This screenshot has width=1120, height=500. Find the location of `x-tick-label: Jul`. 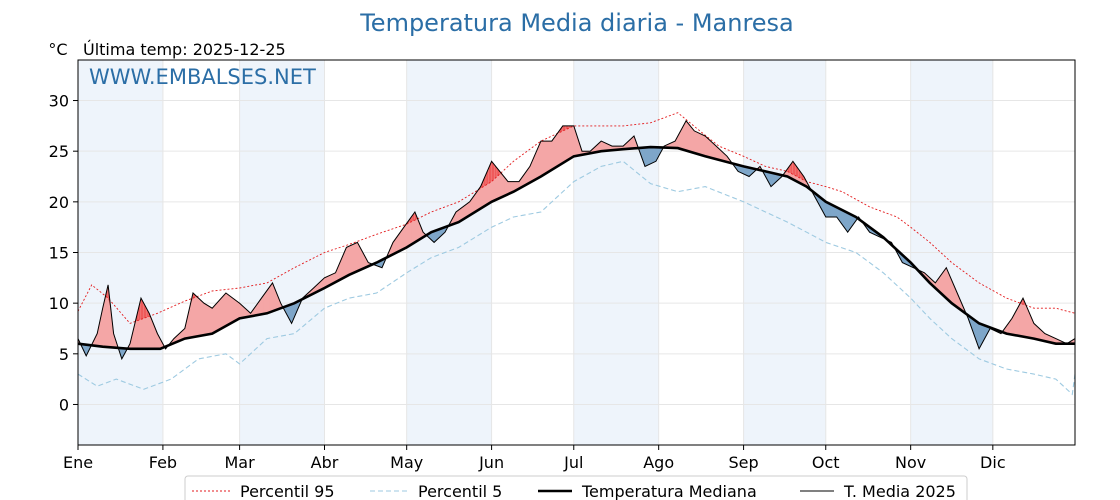

x-tick-label: Jul is located at coordinates (573, 462).